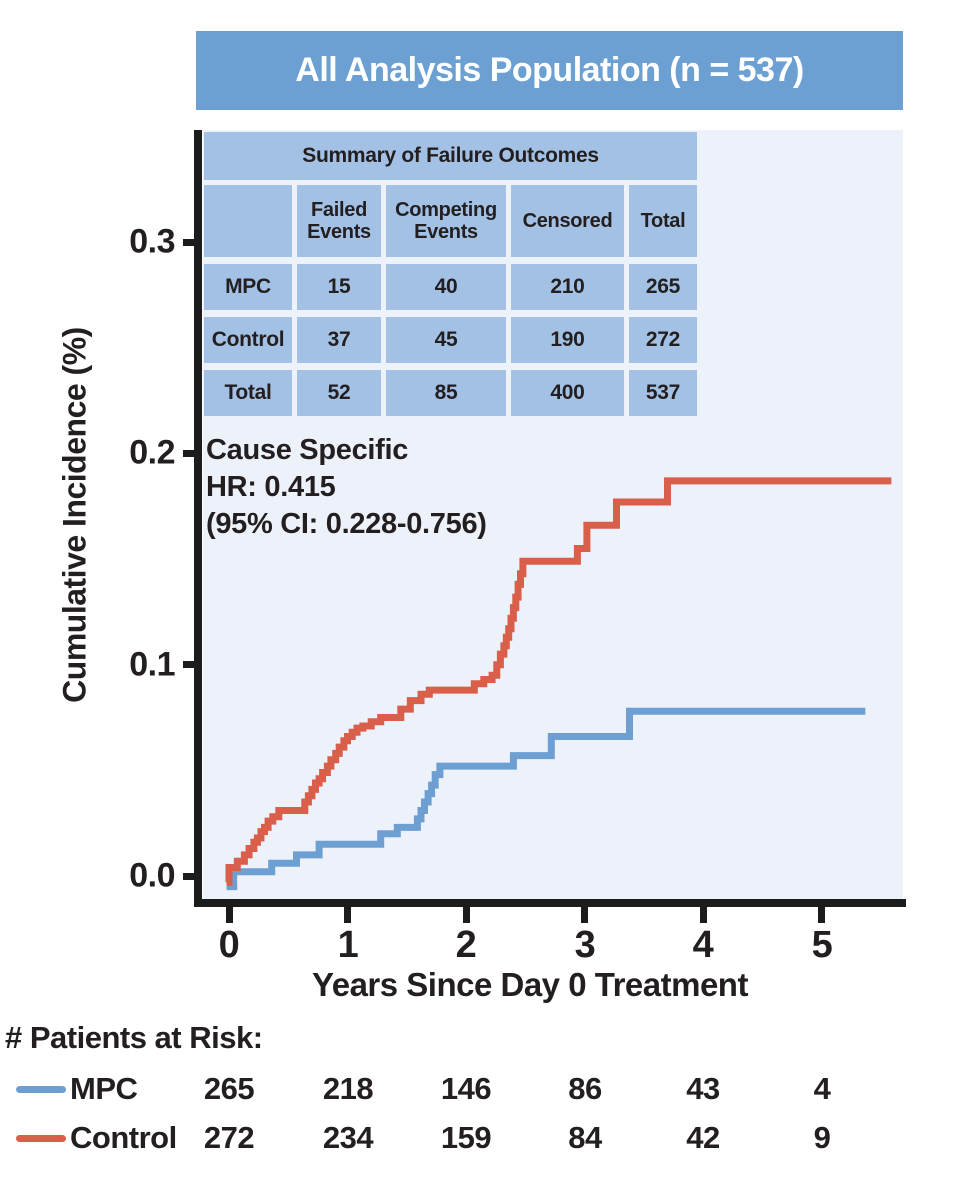  I want to click on at-risk-count: 42, so click(703, 1137).